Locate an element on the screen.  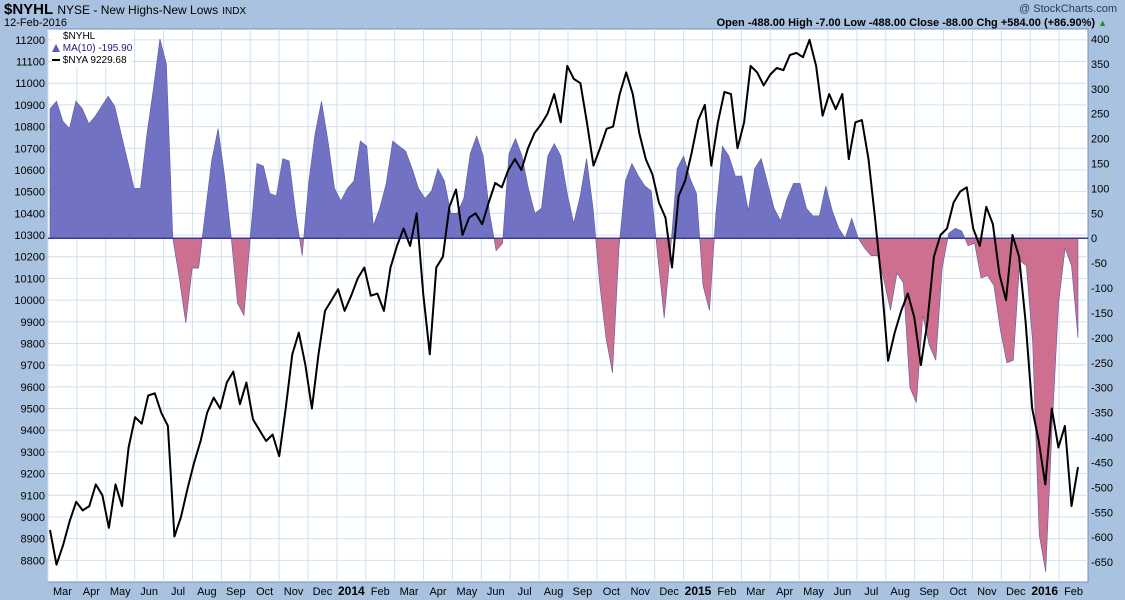
left-tick-label: 10400 is located at coordinates (29, 214).